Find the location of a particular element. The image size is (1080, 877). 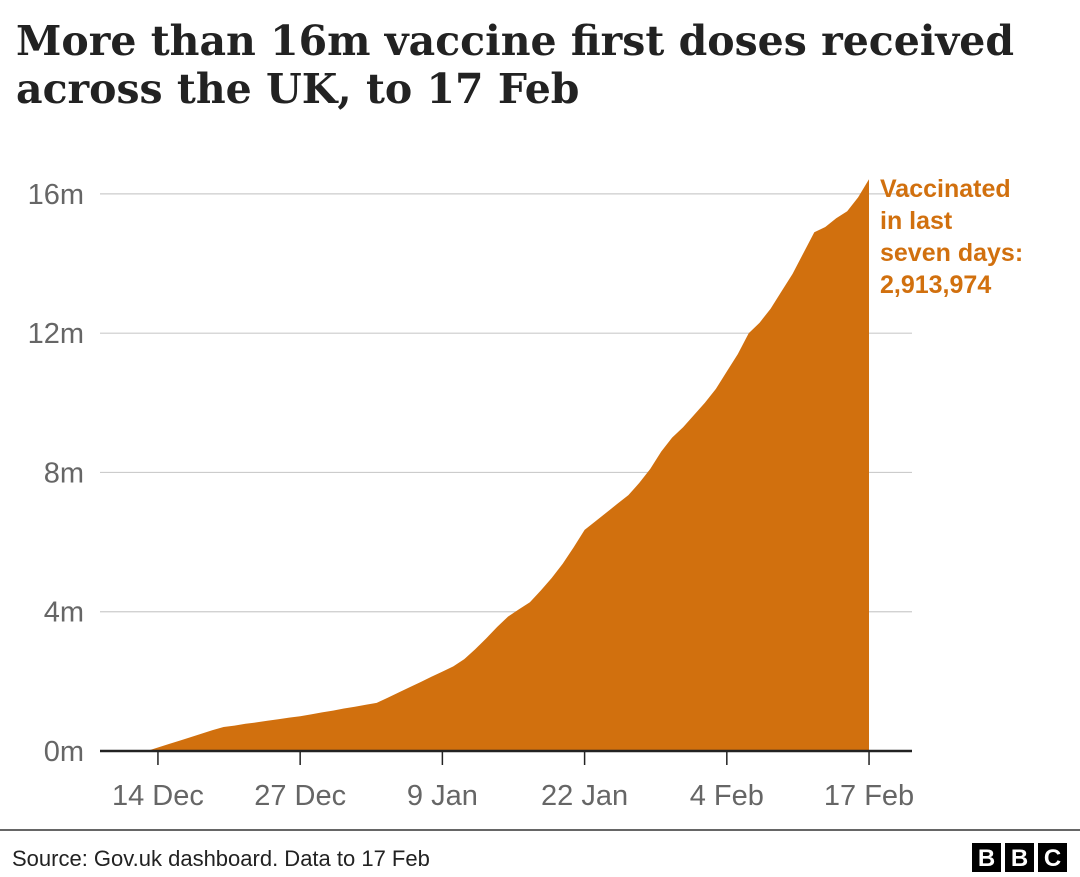

y-tick-label: 8m is located at coordinates (64, 473).